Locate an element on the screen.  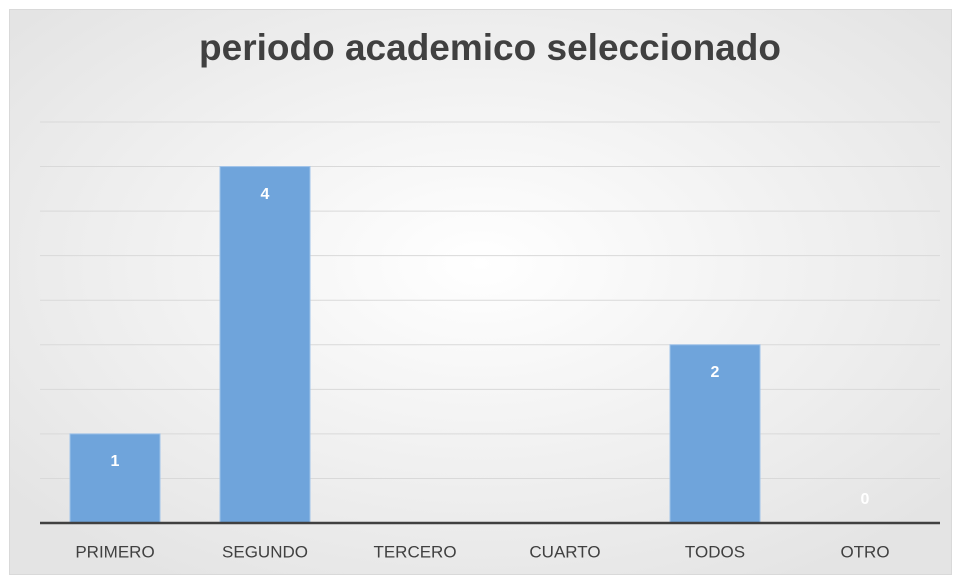
x-tick-label: OTRO is located at coordinates (864, 551).